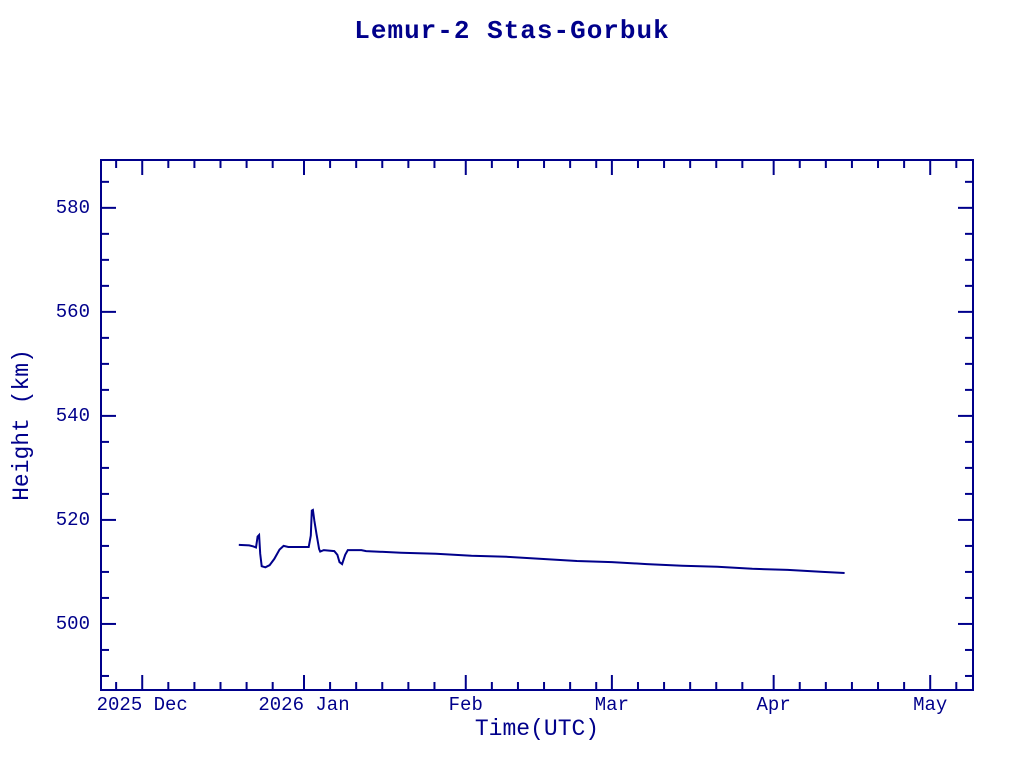 This screenshot has width=1024, height=768. Describe the element at coordinates (541, 541) in the screenshot. I see `data-line` at that location.